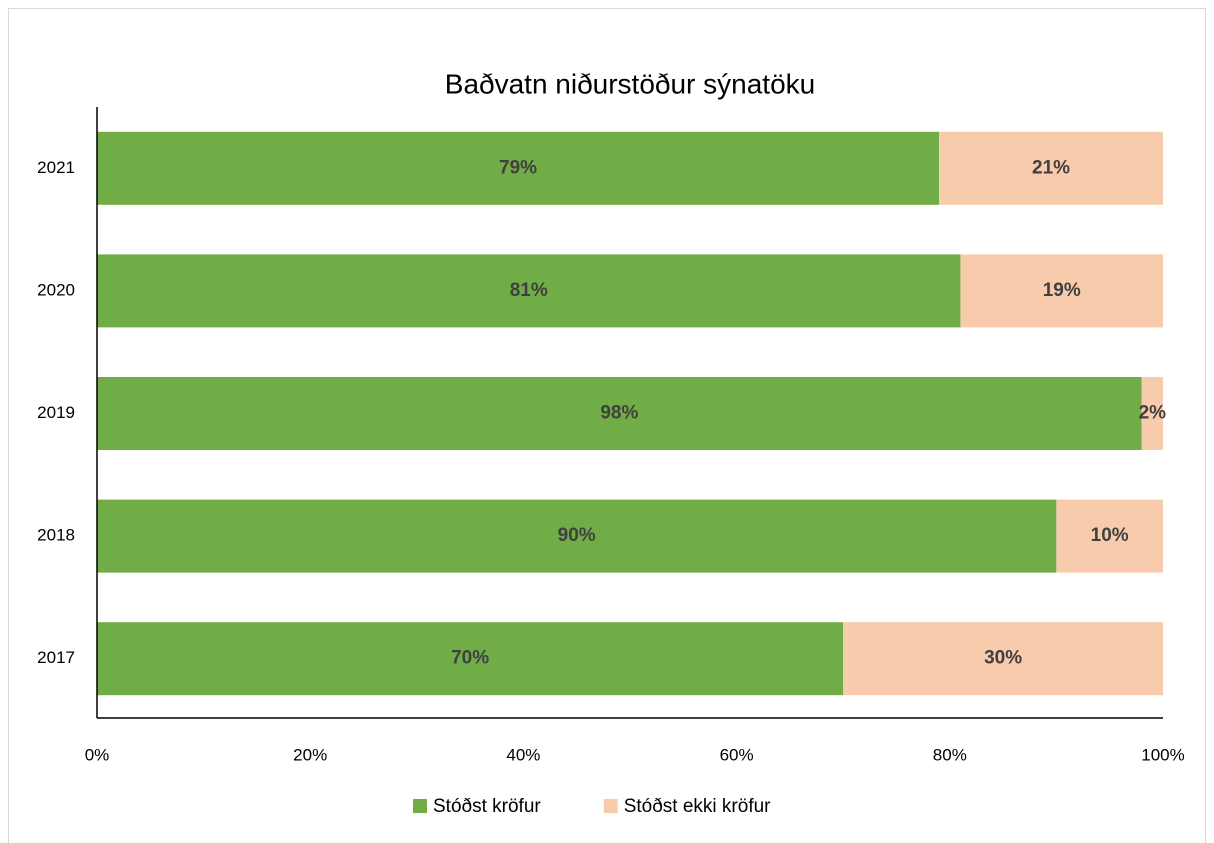  What do you see at coordinates (310, 754) in the screenshot?
I see `x-tick-label: 20%` at bounding box center [310, 754].